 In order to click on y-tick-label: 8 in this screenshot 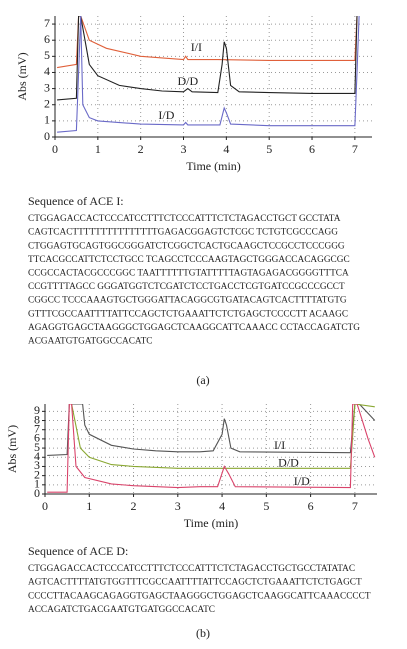, I will do `click(37, 419)`.